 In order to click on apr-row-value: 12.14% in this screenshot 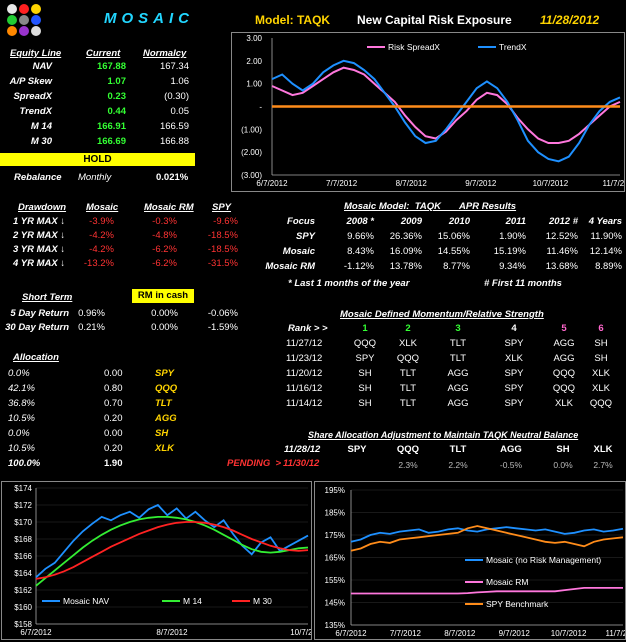, I will do `click(605, 251)`.